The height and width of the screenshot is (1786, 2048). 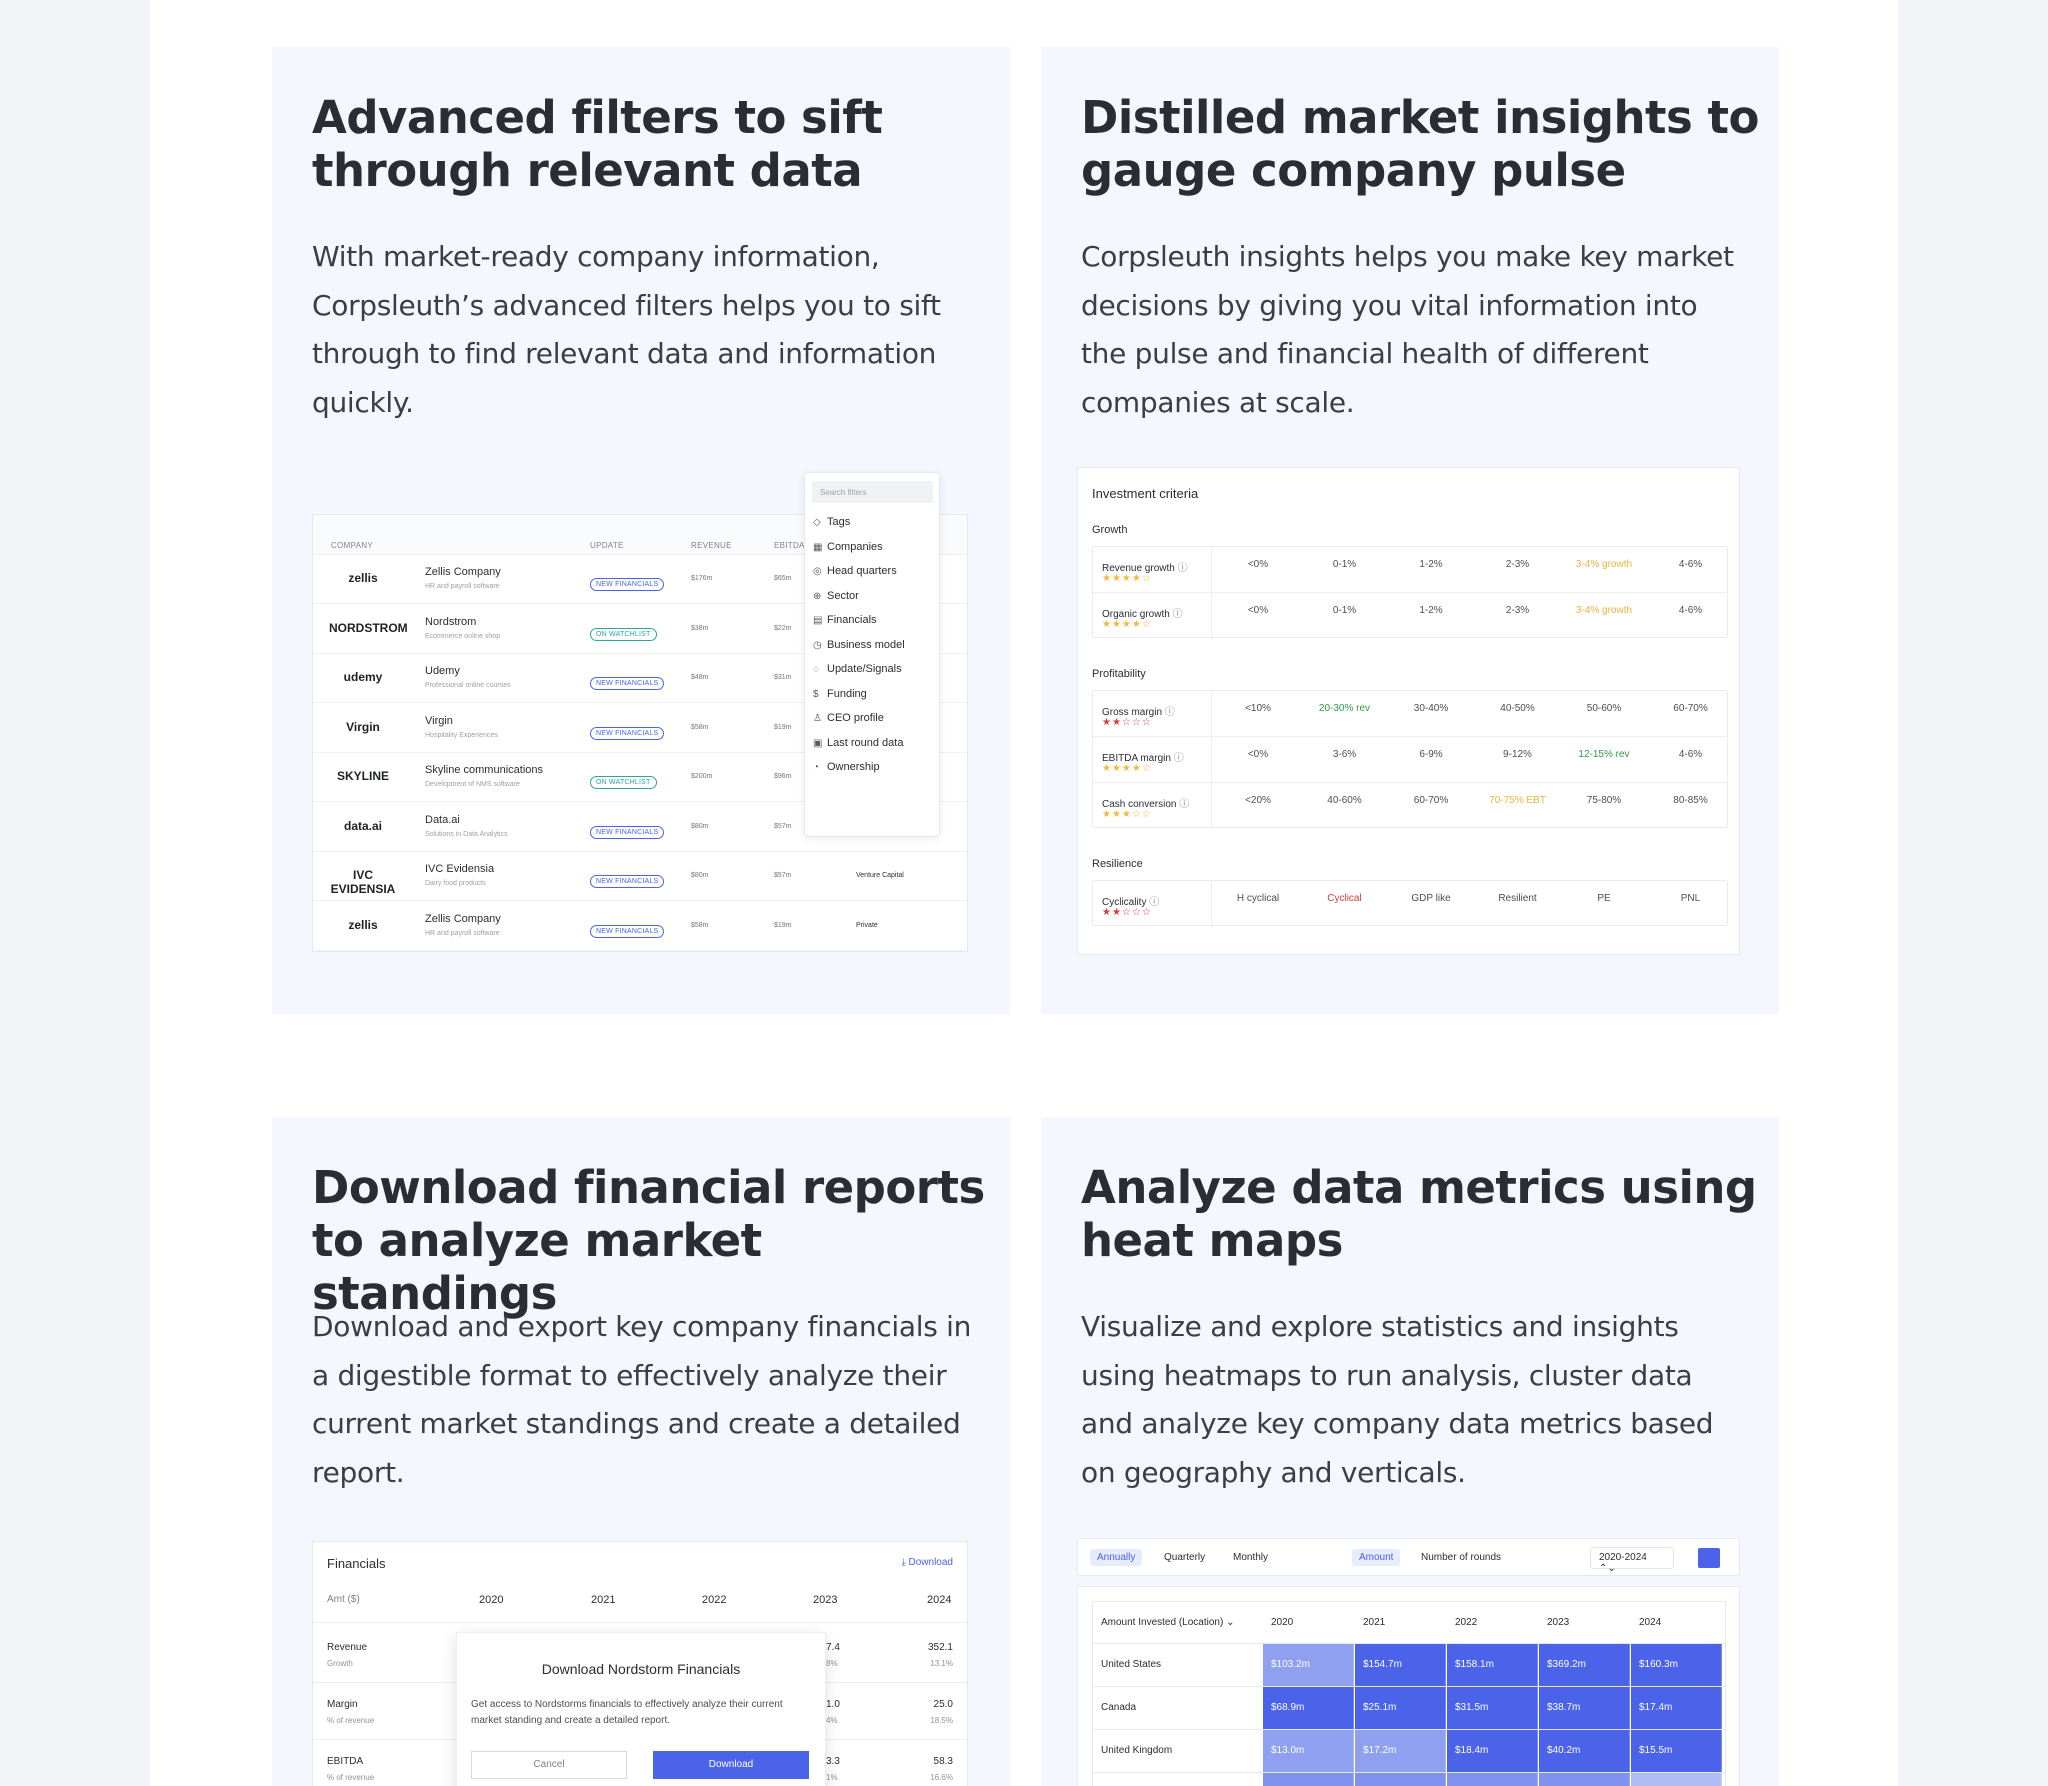 What do you see at coordinates (1116, 1557) in the screenshot?
I see `tab-annually: Annually` at bounding box center [1116, 1557].